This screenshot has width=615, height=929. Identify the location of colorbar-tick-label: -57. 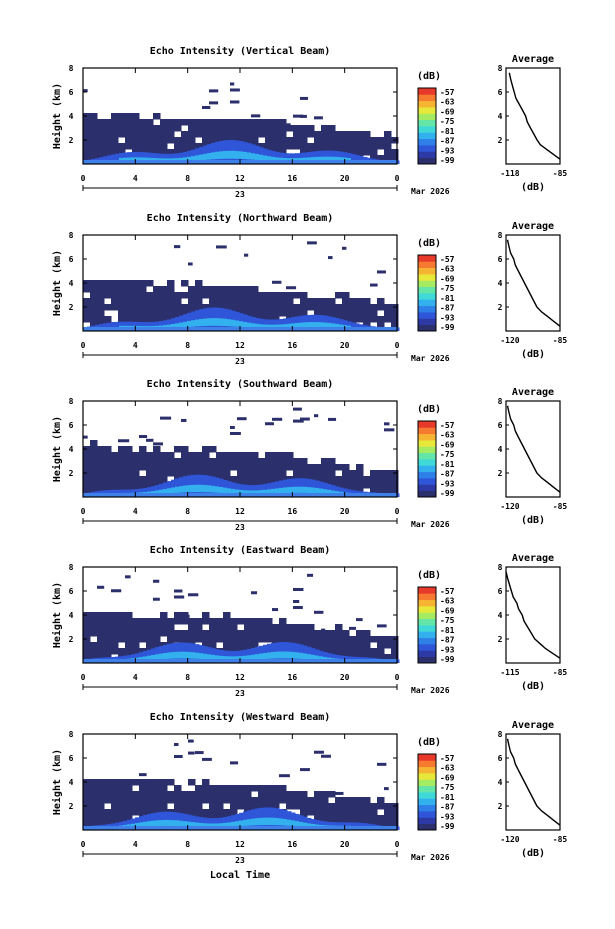
(447, 758).